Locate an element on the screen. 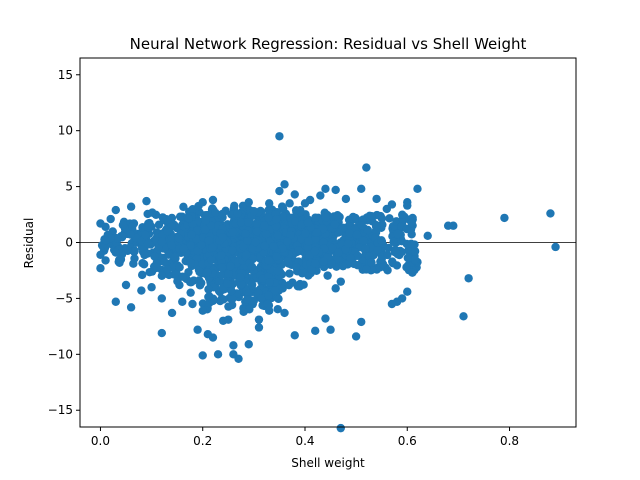  x-tick-label: 0.6 is located at coordinates (407, 441).